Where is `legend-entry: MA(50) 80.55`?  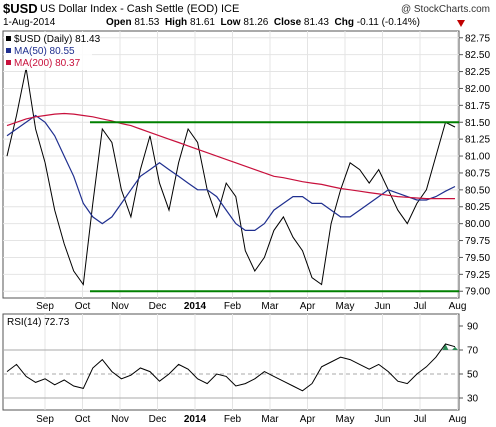
legend-entry: MA(50) 80.55 is located at coordinates (44, 51).